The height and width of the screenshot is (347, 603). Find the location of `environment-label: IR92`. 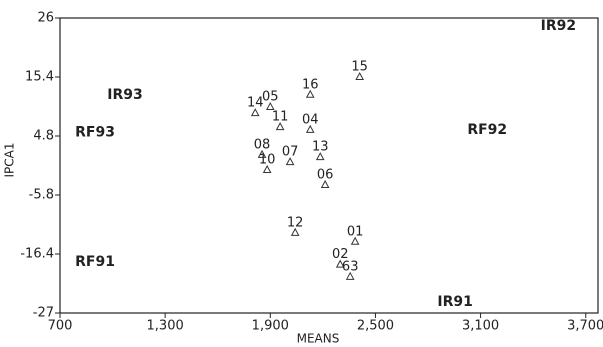

environment-label: IR92 is located at coordinates (558, 26).